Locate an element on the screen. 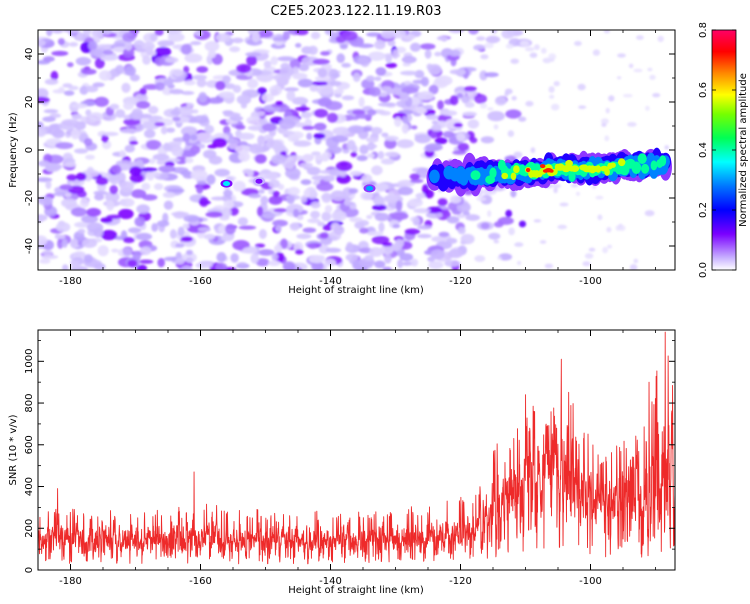 This screenshot has width=750, height=604. x-tick-label: -180 is located at coordinates (70, 581).